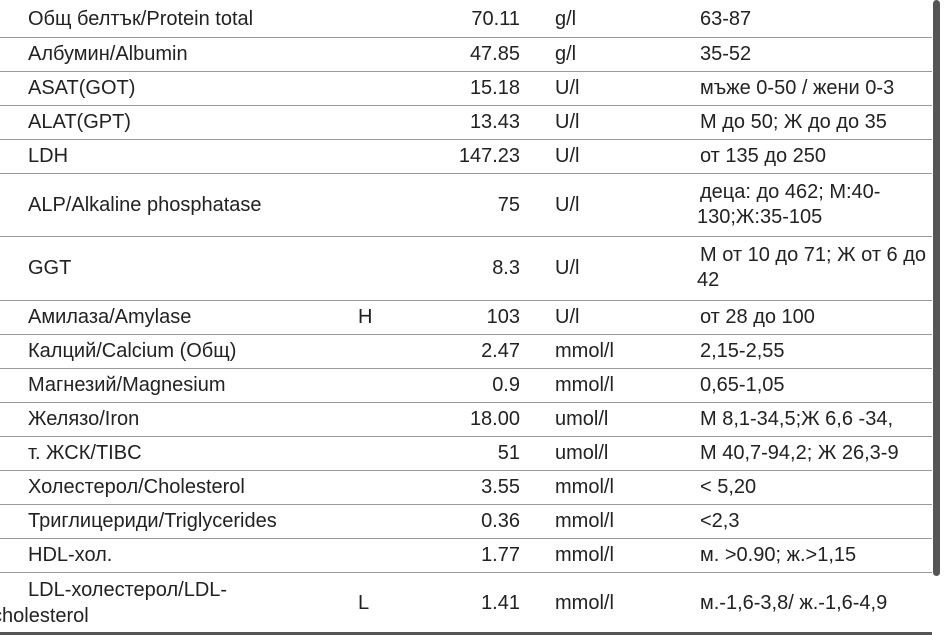 The image size is (944, 635). What do you see at coordinates (763, 156) in the screenshot?
I see `row-reference: от 135 до 250` at bounding box center [763, 156].